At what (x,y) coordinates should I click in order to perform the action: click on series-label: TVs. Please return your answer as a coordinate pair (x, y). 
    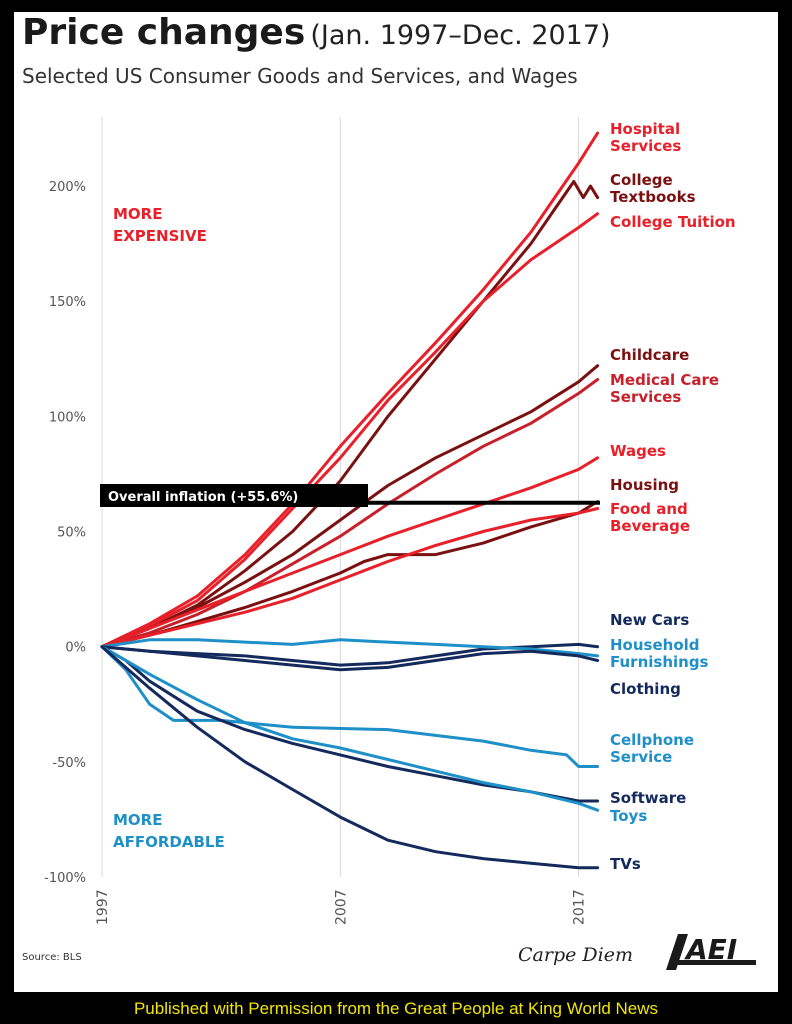
    Looking at the image, I should click on (625, 864).